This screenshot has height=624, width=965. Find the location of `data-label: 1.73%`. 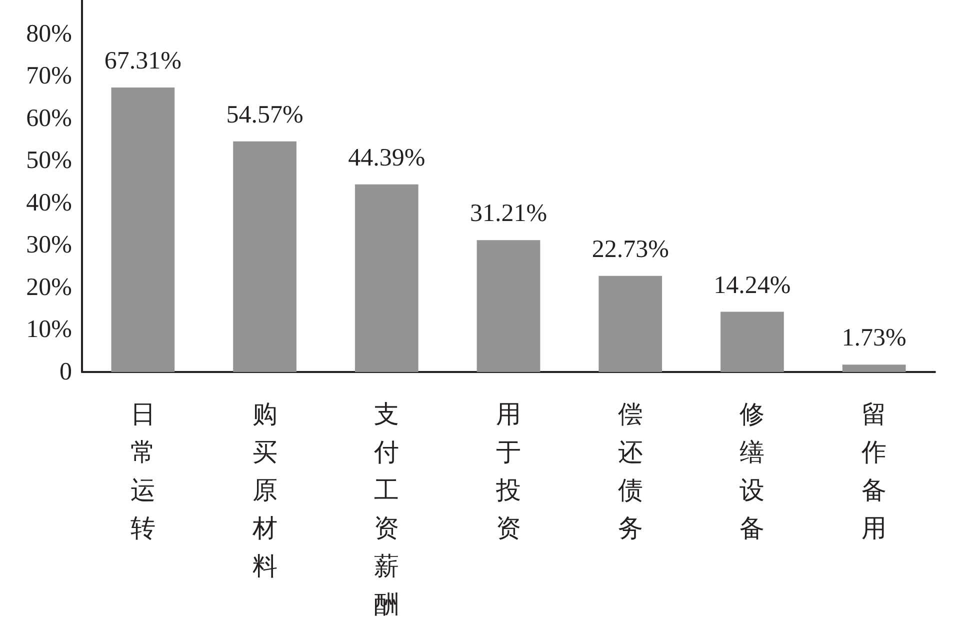

data-label: 1.73% is located at coordinates (874, 338).